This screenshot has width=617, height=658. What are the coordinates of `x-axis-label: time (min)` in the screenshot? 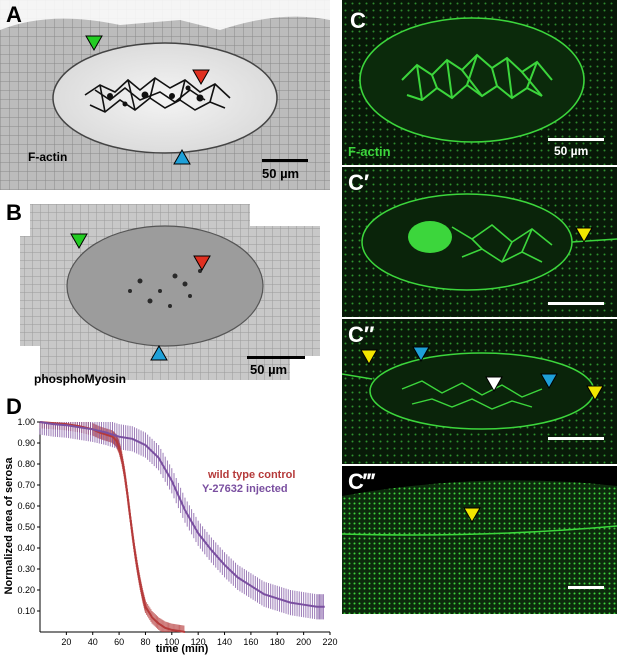 It's located at (182, 649).